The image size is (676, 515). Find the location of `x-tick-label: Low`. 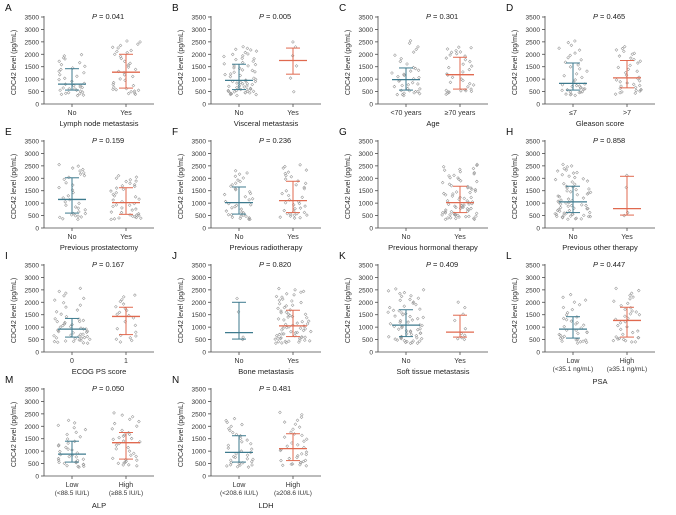

x-tick-label: Low is located at coordinates (73, 485).